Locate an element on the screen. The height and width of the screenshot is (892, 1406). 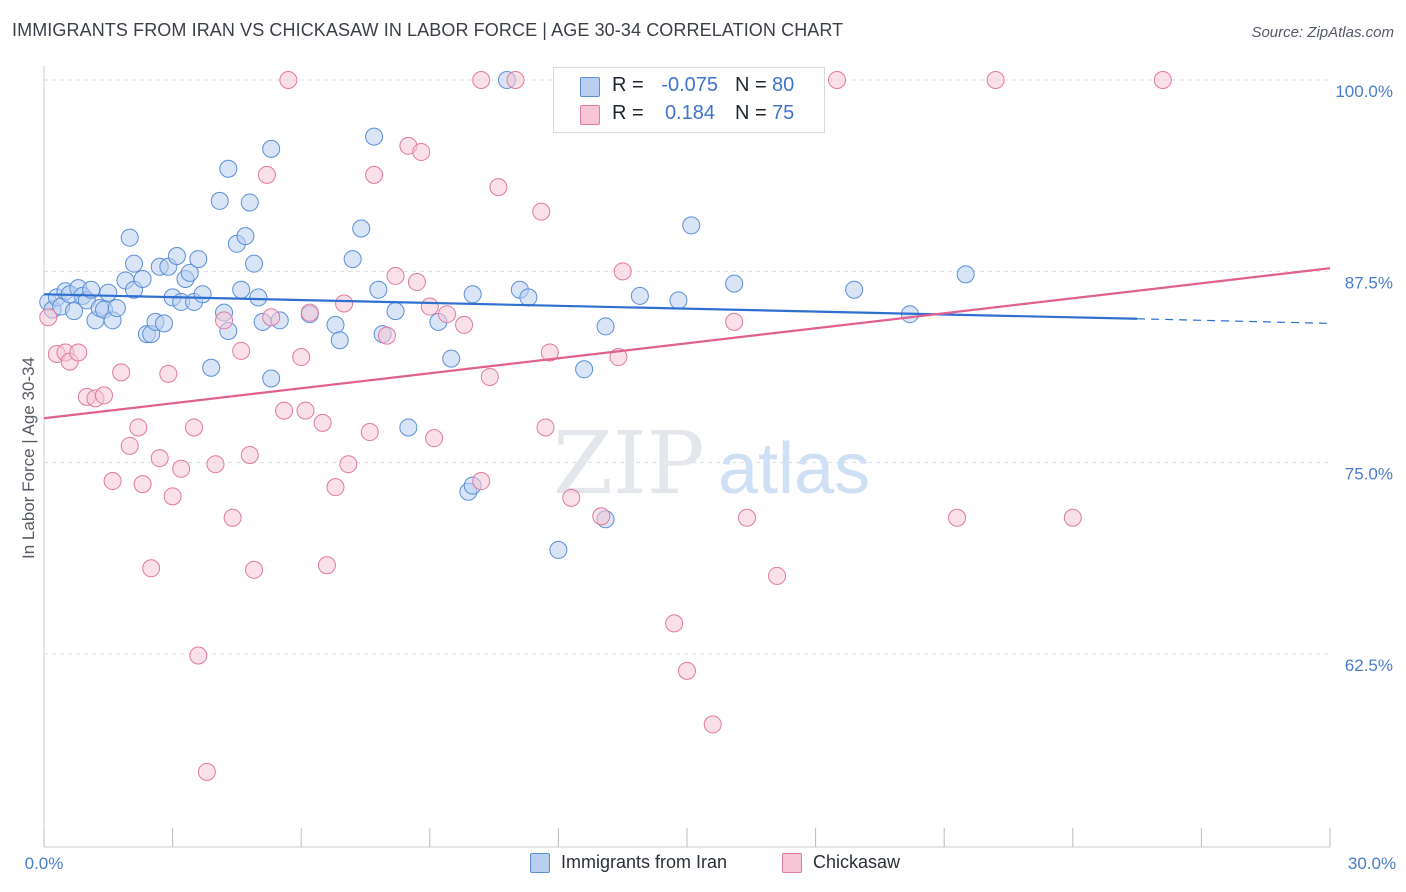
legend-n-value-chickasaw: 75 is located at coordinates (783, 113).